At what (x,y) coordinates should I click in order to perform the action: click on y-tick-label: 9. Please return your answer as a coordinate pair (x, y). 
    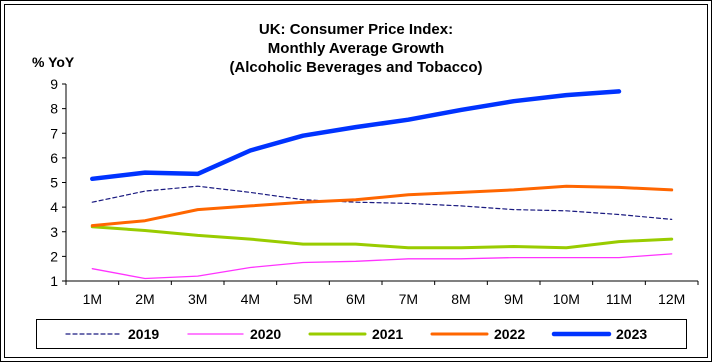
    Looking at the image, I should click on (54, 84).